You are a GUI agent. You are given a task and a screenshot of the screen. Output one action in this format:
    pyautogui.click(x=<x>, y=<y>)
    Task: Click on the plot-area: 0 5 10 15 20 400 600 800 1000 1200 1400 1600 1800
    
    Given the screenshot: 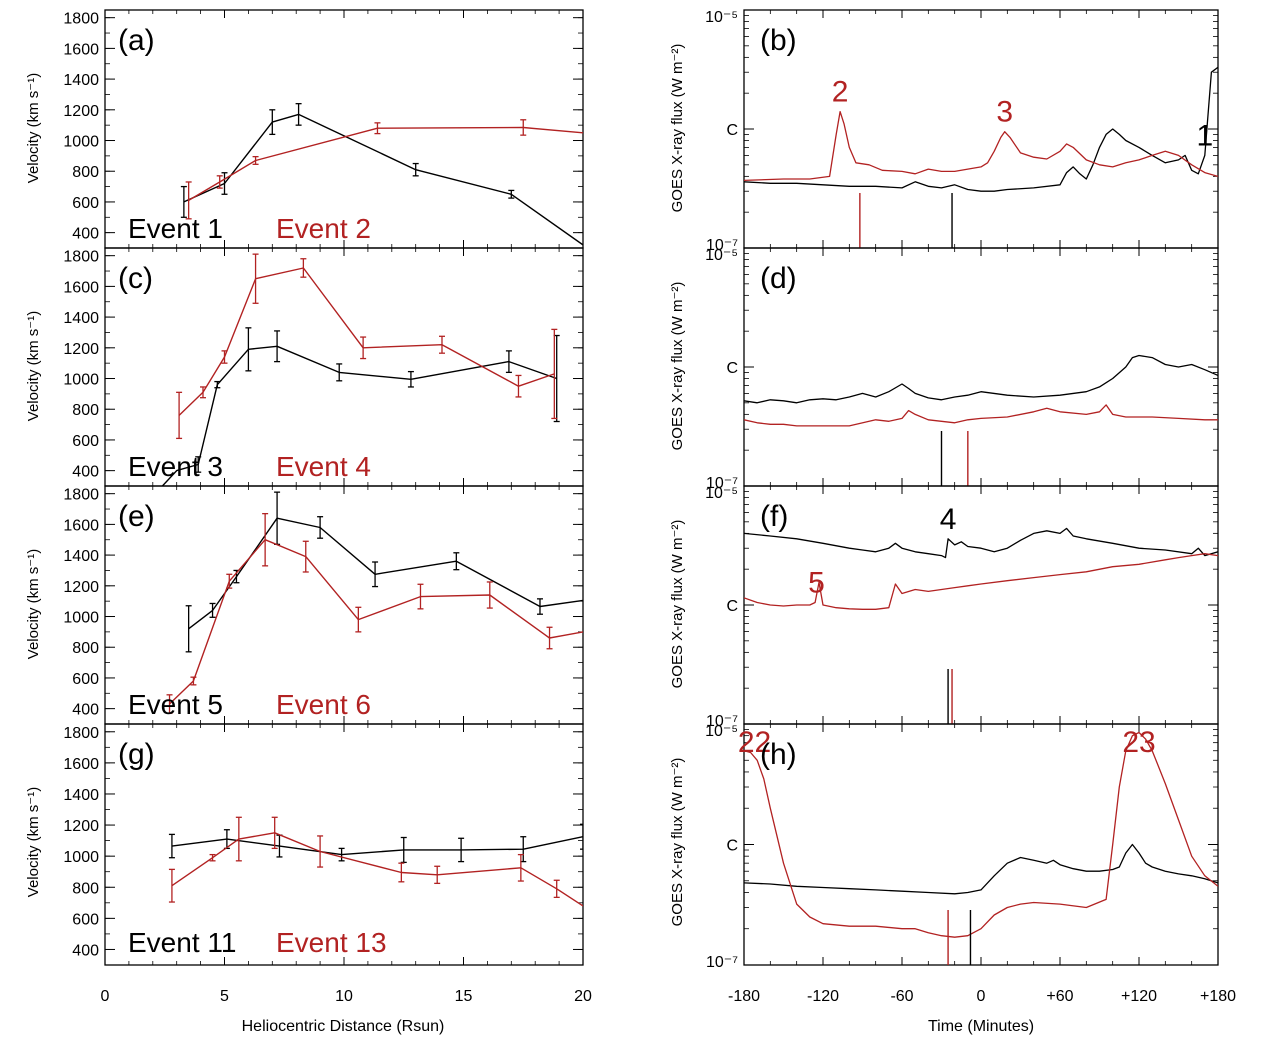 What is the action you would take?
    pyautogui.click(x=327, y=864)
    